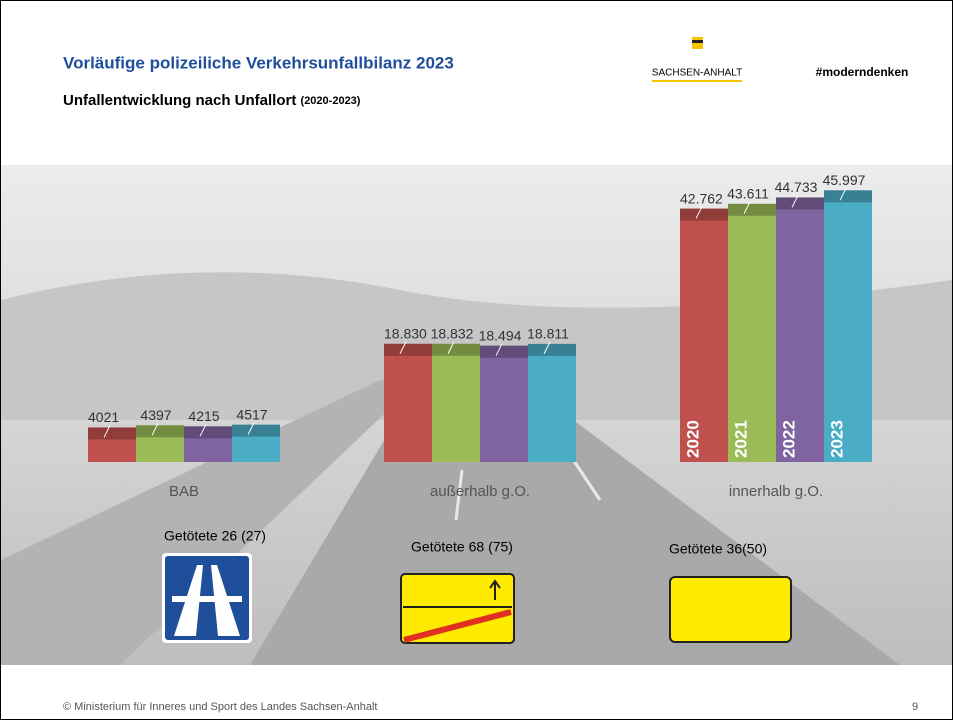 This screenshot has height=725, width=953. I want to click on value-label: 43.611, so click(748, 193).